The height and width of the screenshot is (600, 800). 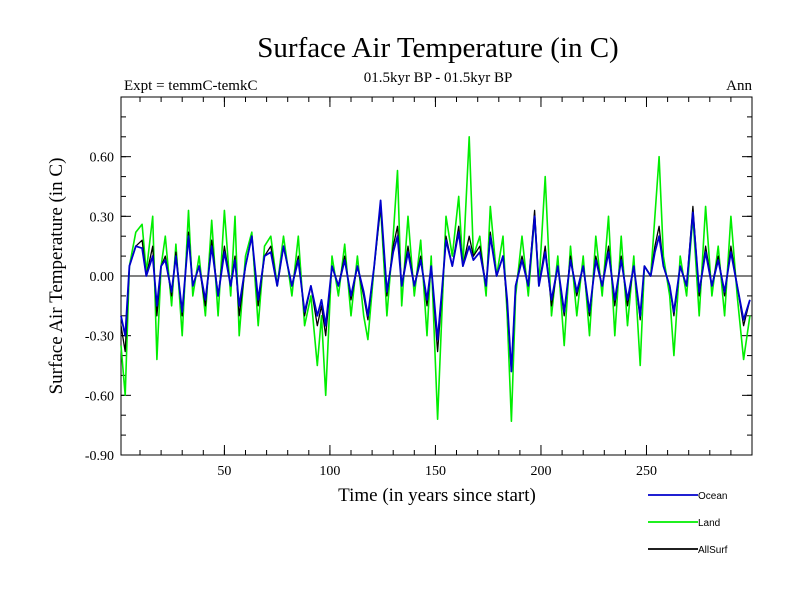 What do you see at coordinates (646, 471) in the screenshot?
I see `x-tick-label: 250` at bounding box center [646, 471].